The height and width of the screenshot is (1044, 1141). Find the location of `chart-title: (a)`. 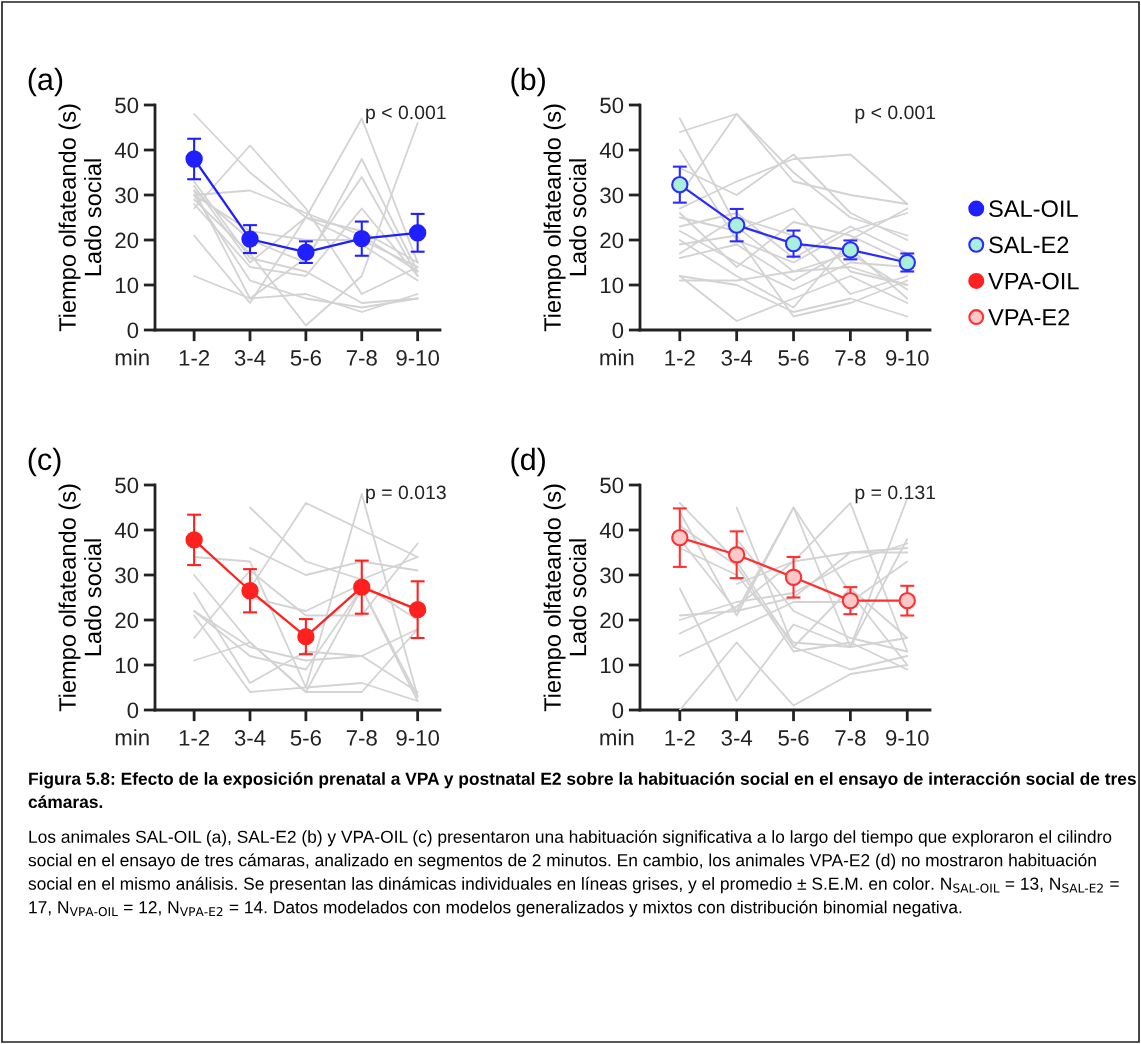

chart-title: (a) is located at coordinates (45, 82).